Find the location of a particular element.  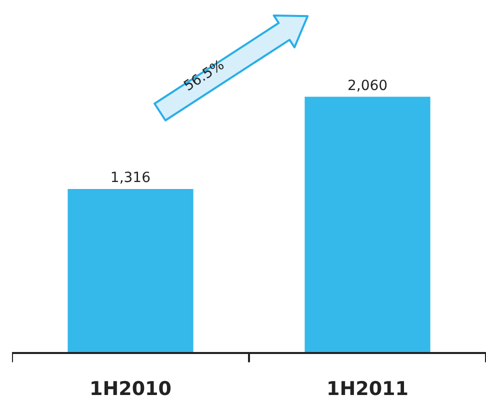

x-tick-label: 1H2010 is located at coordinates (130, 389).